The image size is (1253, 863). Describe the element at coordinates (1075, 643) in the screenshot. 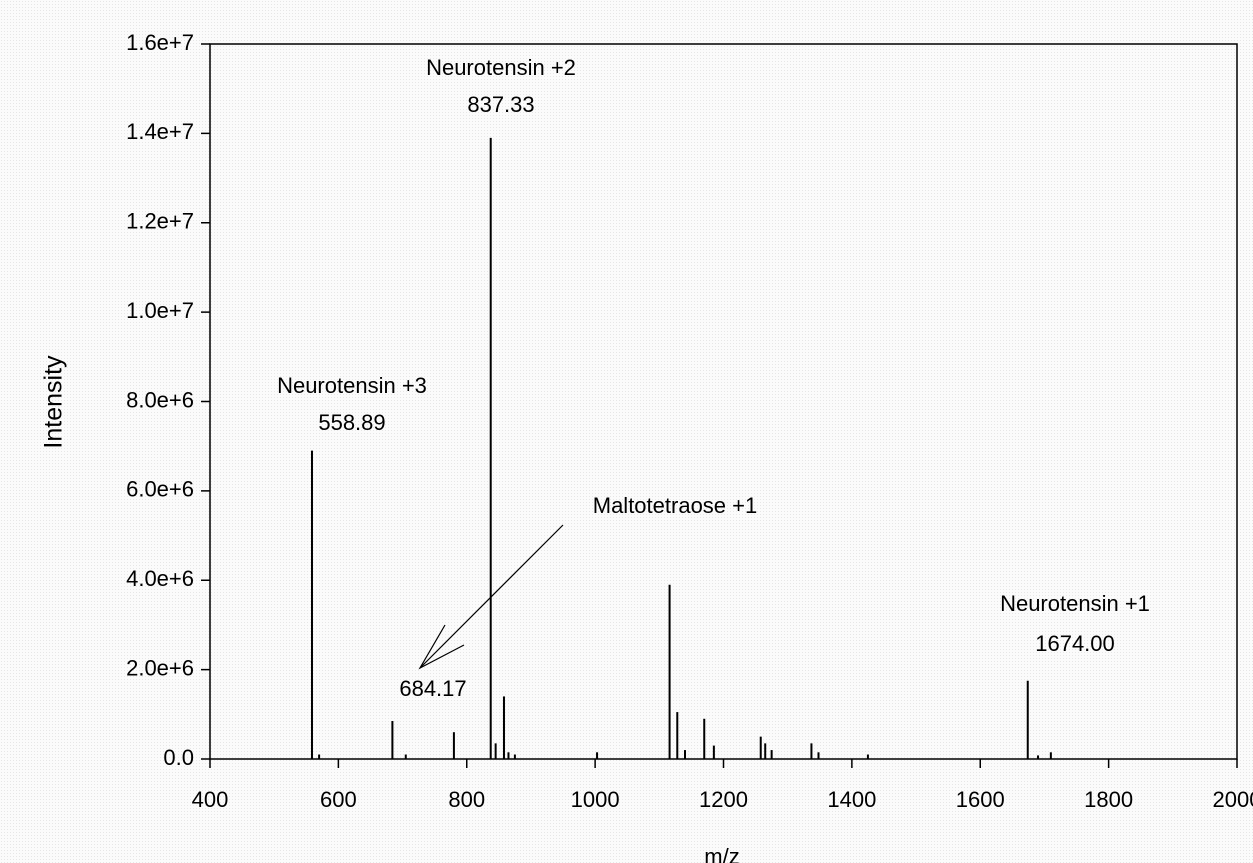

I see `annotation-value: 1674.00` at that location.